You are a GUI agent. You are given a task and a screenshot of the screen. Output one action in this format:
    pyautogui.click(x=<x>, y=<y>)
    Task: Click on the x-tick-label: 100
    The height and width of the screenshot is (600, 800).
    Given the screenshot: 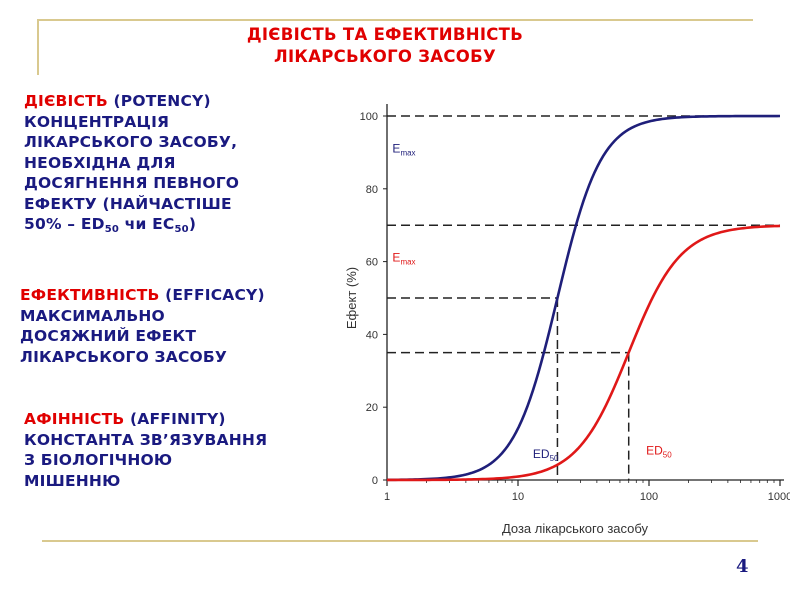 What is the action you would take?
    pyautogui.click(x=649, y=497)
    